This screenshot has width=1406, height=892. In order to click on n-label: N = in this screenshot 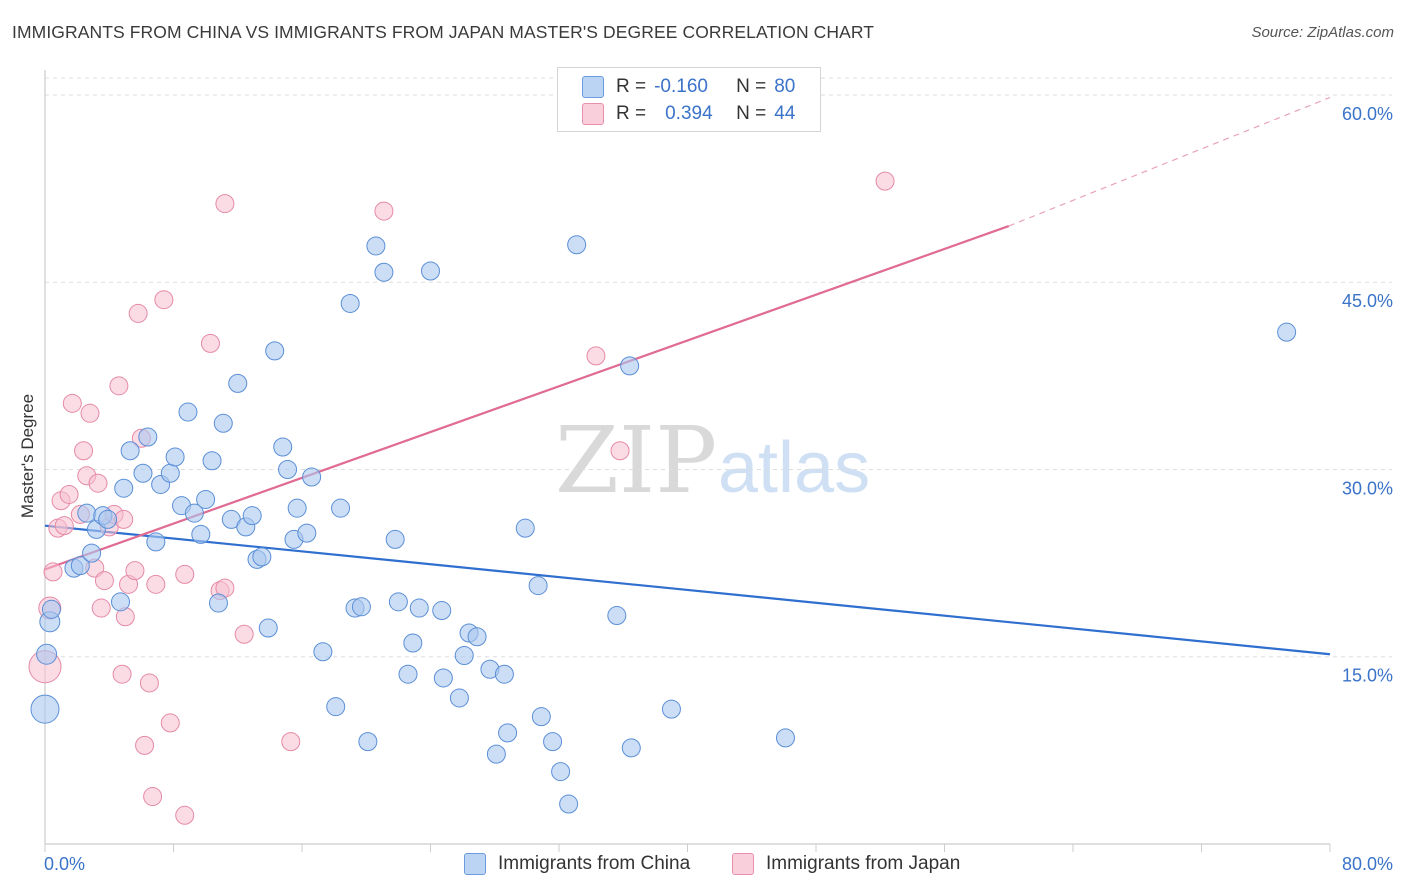, I will do `click(751, 86)`.